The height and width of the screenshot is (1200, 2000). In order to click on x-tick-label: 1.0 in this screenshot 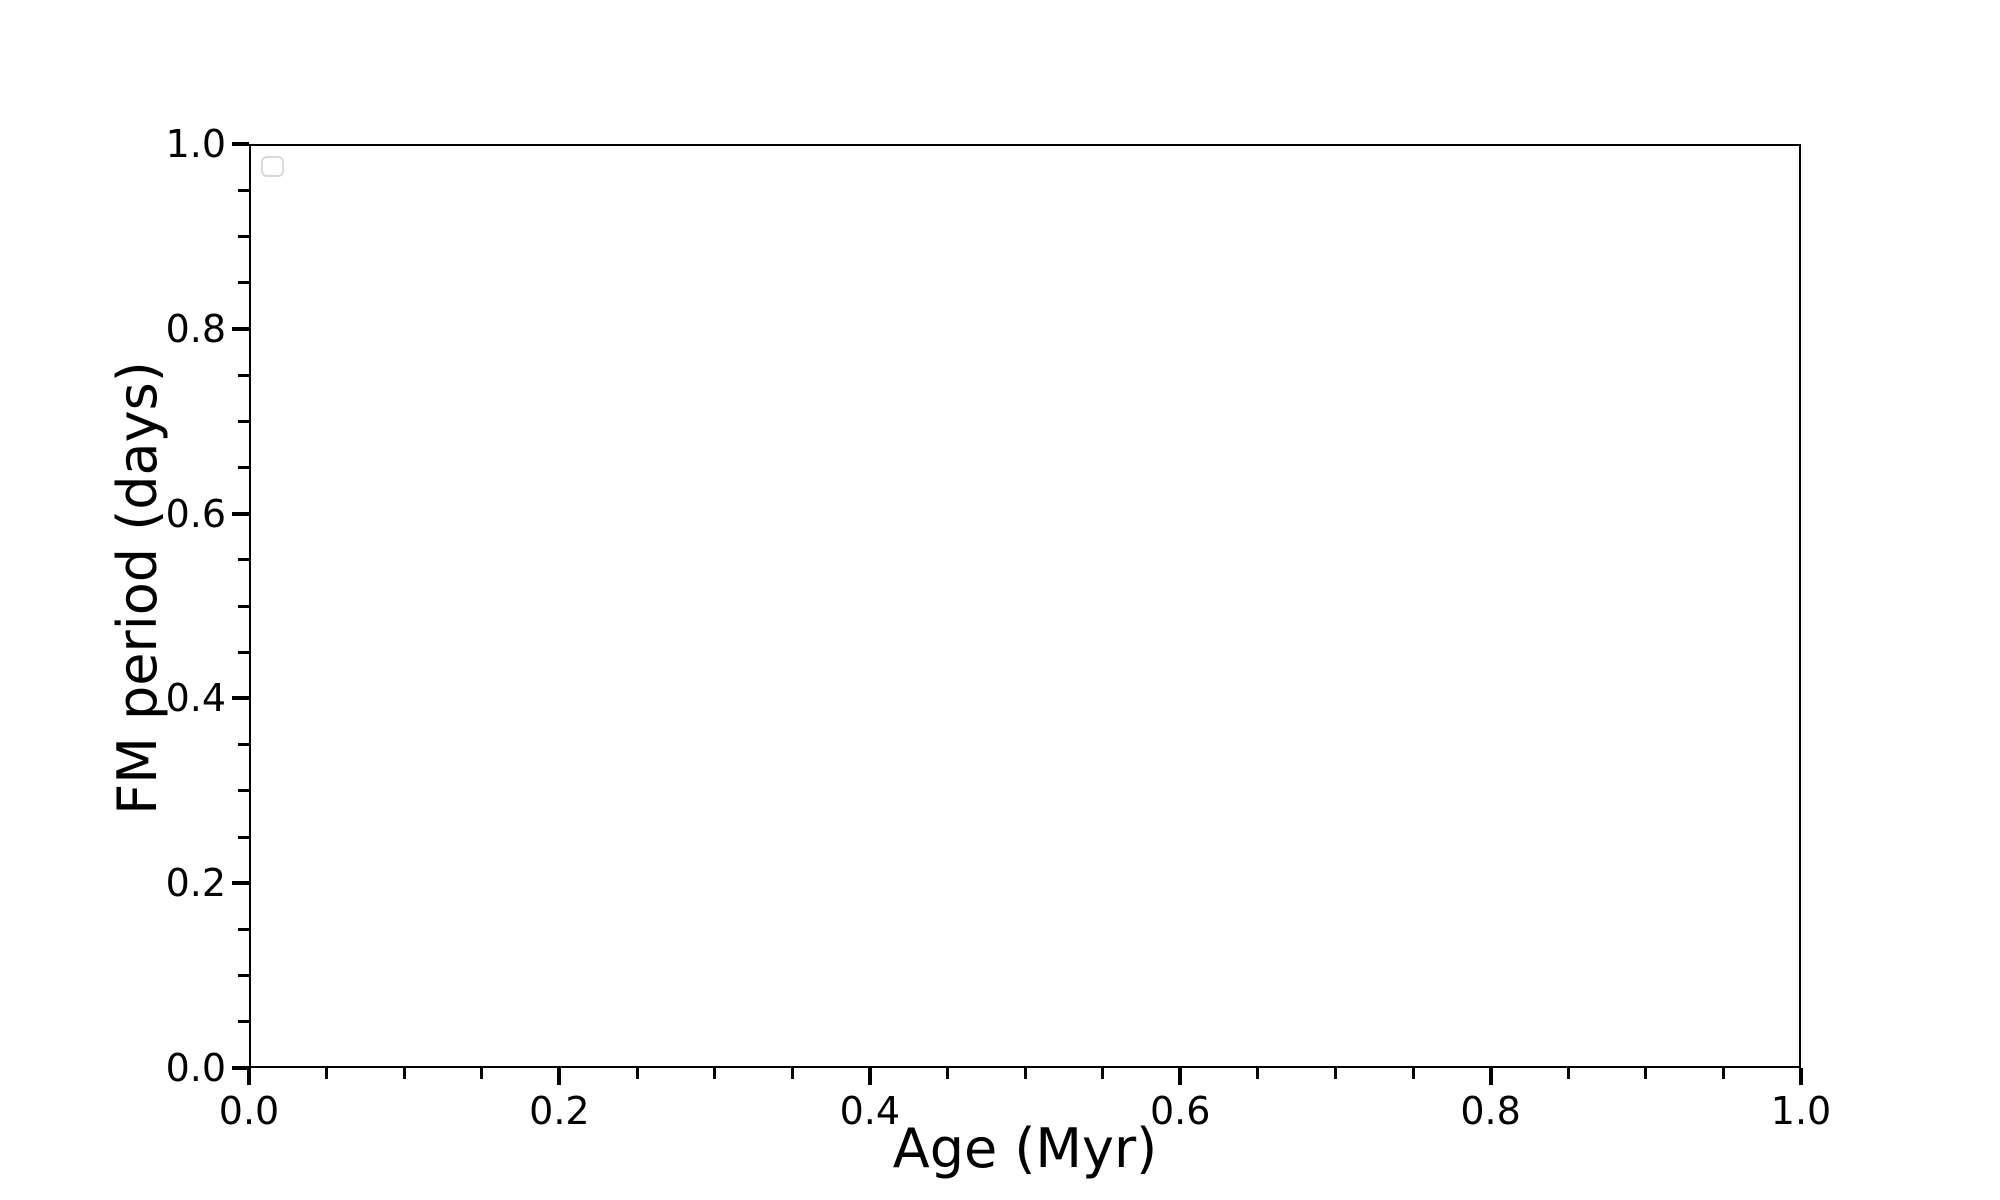, I will do `click(1801, 1111)`.